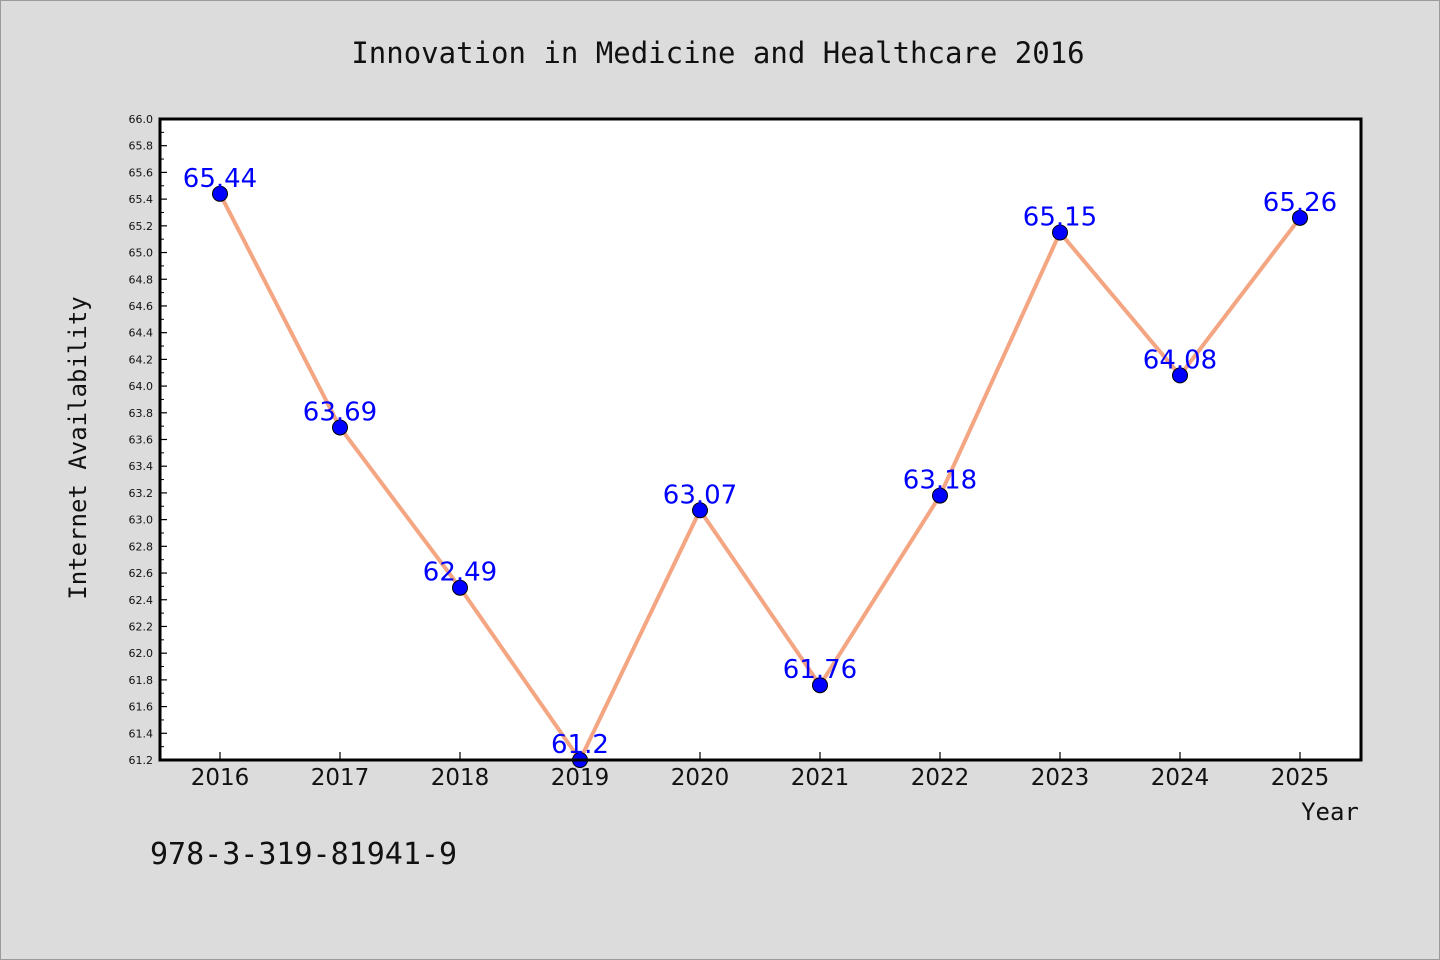 This screenshot has height=960, width=1440. I want to click on x-tick-label: 2023, so click(1060, 778).